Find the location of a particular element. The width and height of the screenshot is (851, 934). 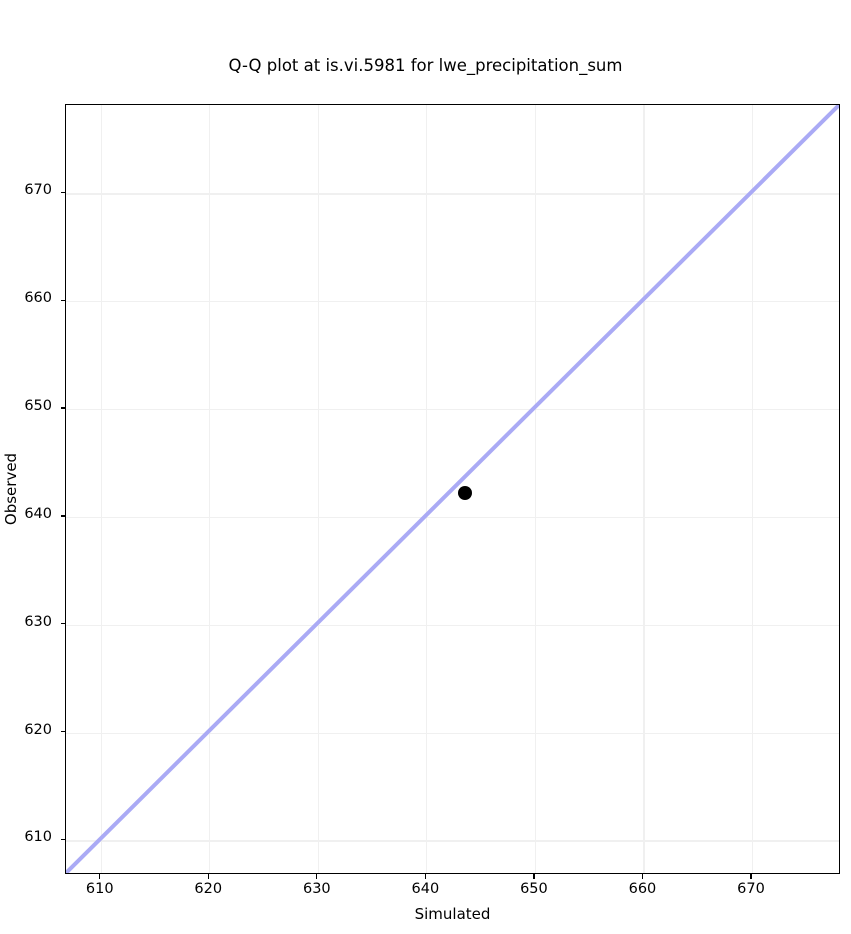

y-axis-label: Observed is located at coordinates (11, 489).